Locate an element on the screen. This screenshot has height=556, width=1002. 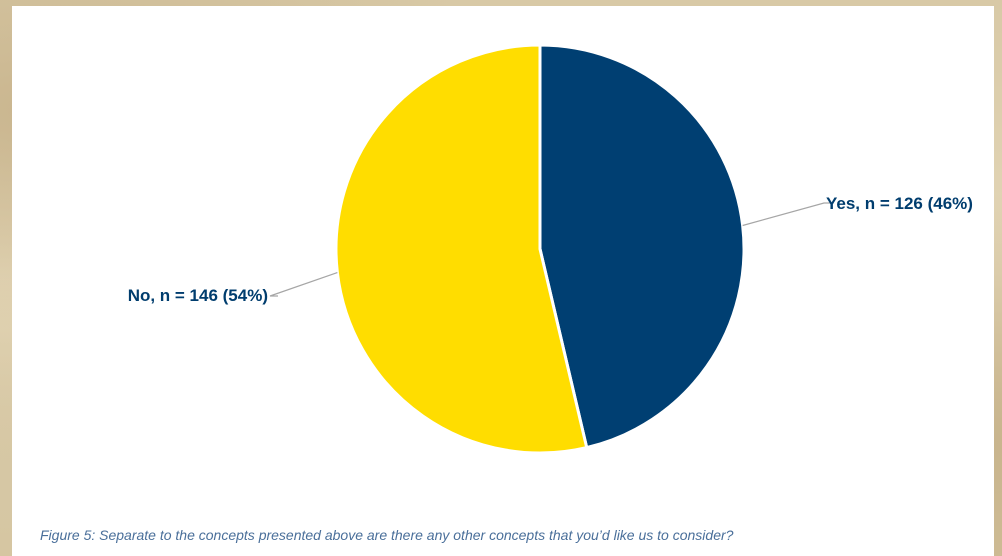
slice-label-no: No, n = 146 (54%) is located at coordinates (198, 295).